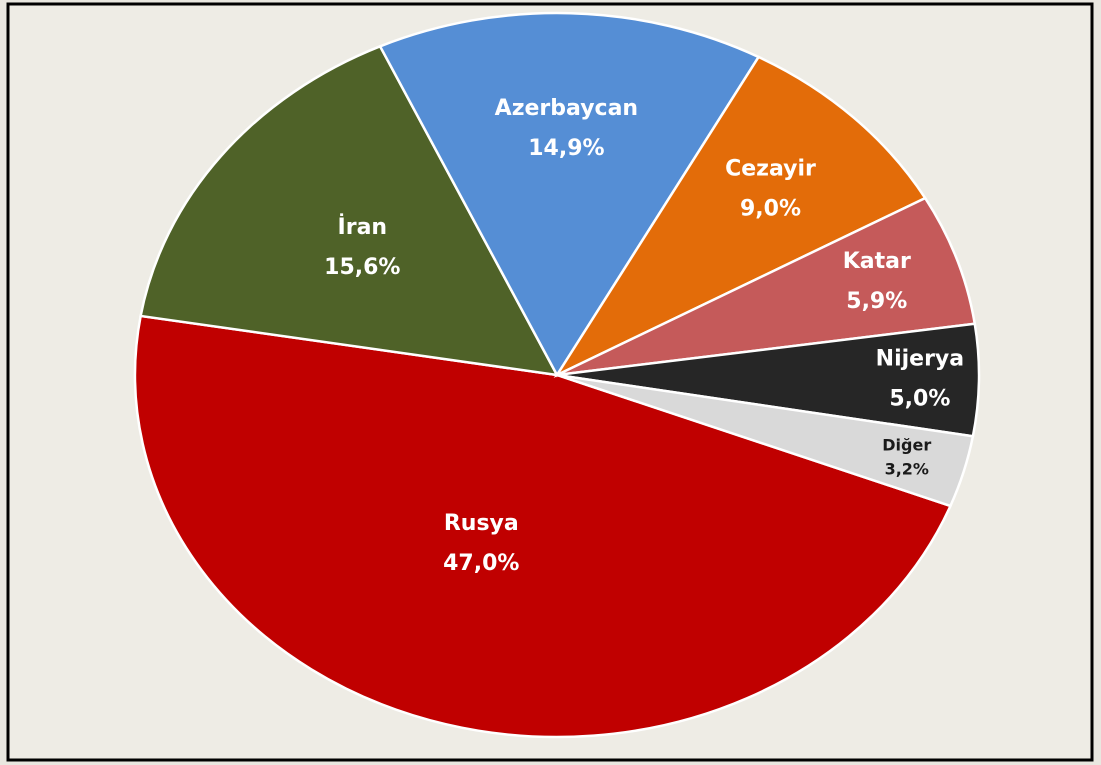  What do you see at coordinates (770, 169) in the screenshot?
I see `slice-label: Cezayir` at bounding box center [770, 169].